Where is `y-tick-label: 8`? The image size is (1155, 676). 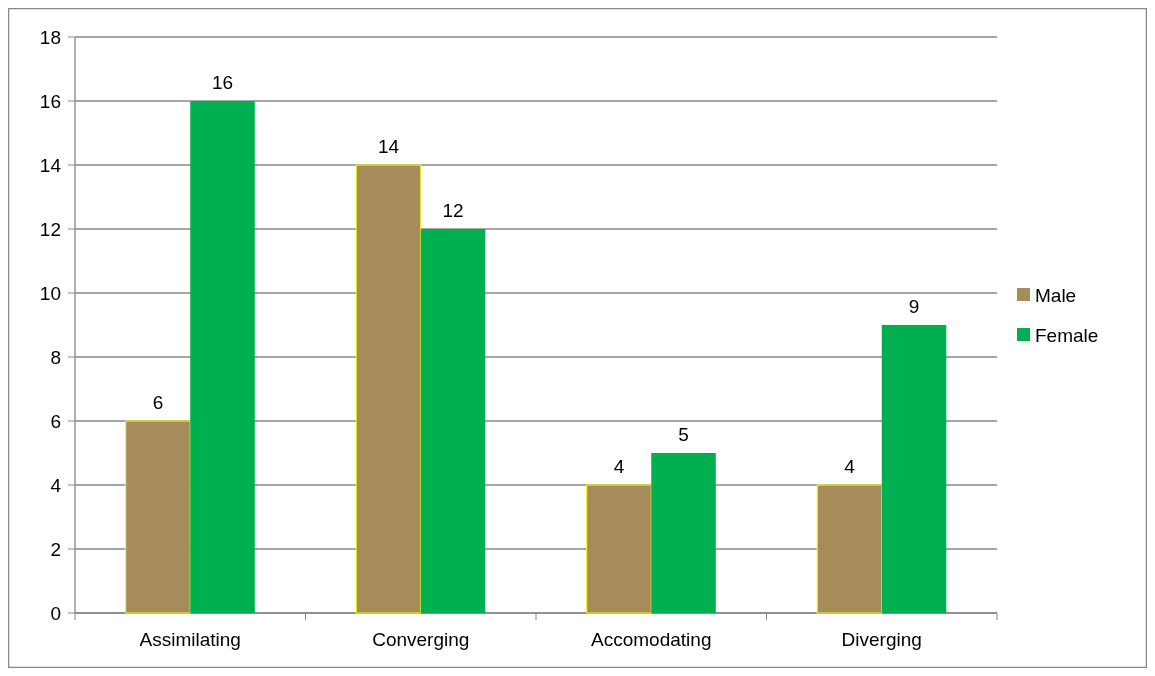 y-tick-label: 8 is located at coordinates (55, 357).